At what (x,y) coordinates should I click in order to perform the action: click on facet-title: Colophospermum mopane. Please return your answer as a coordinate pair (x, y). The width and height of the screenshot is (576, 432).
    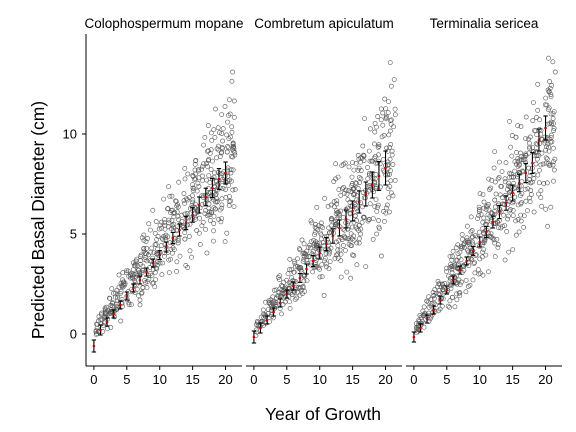
    Looking at the image, I should click on (163, 23).